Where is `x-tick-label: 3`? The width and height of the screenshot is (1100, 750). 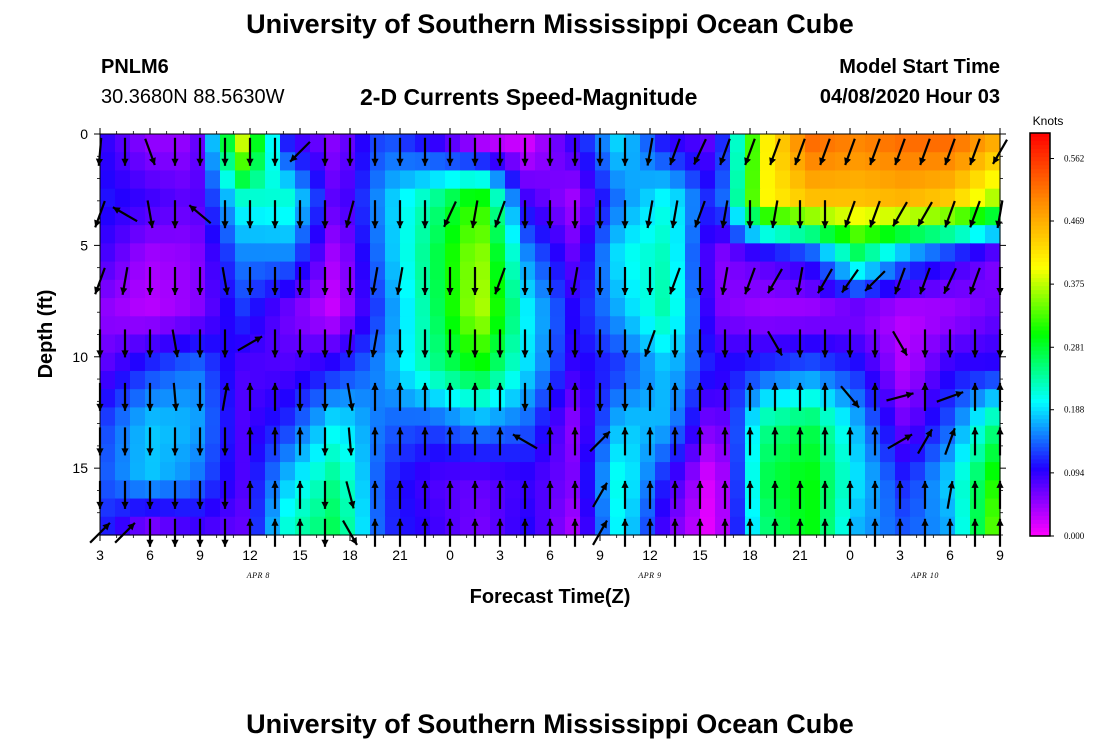 x-tick-label: 3 is located at coordinates (100, 555).